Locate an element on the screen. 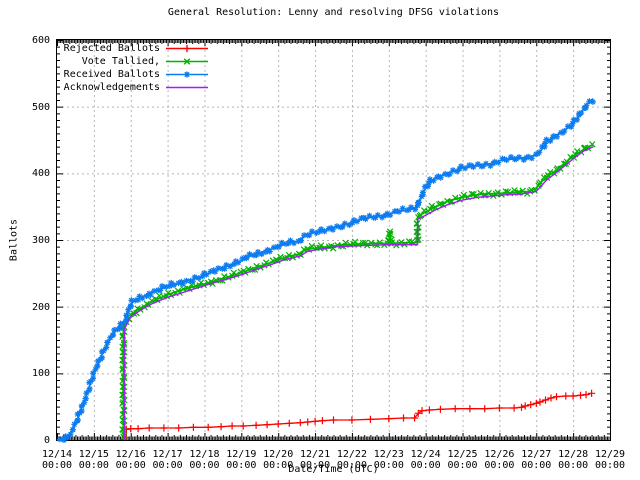 The image size is (640, 480). x-tick-date: 12/23 is located at coordinates (388, 454).